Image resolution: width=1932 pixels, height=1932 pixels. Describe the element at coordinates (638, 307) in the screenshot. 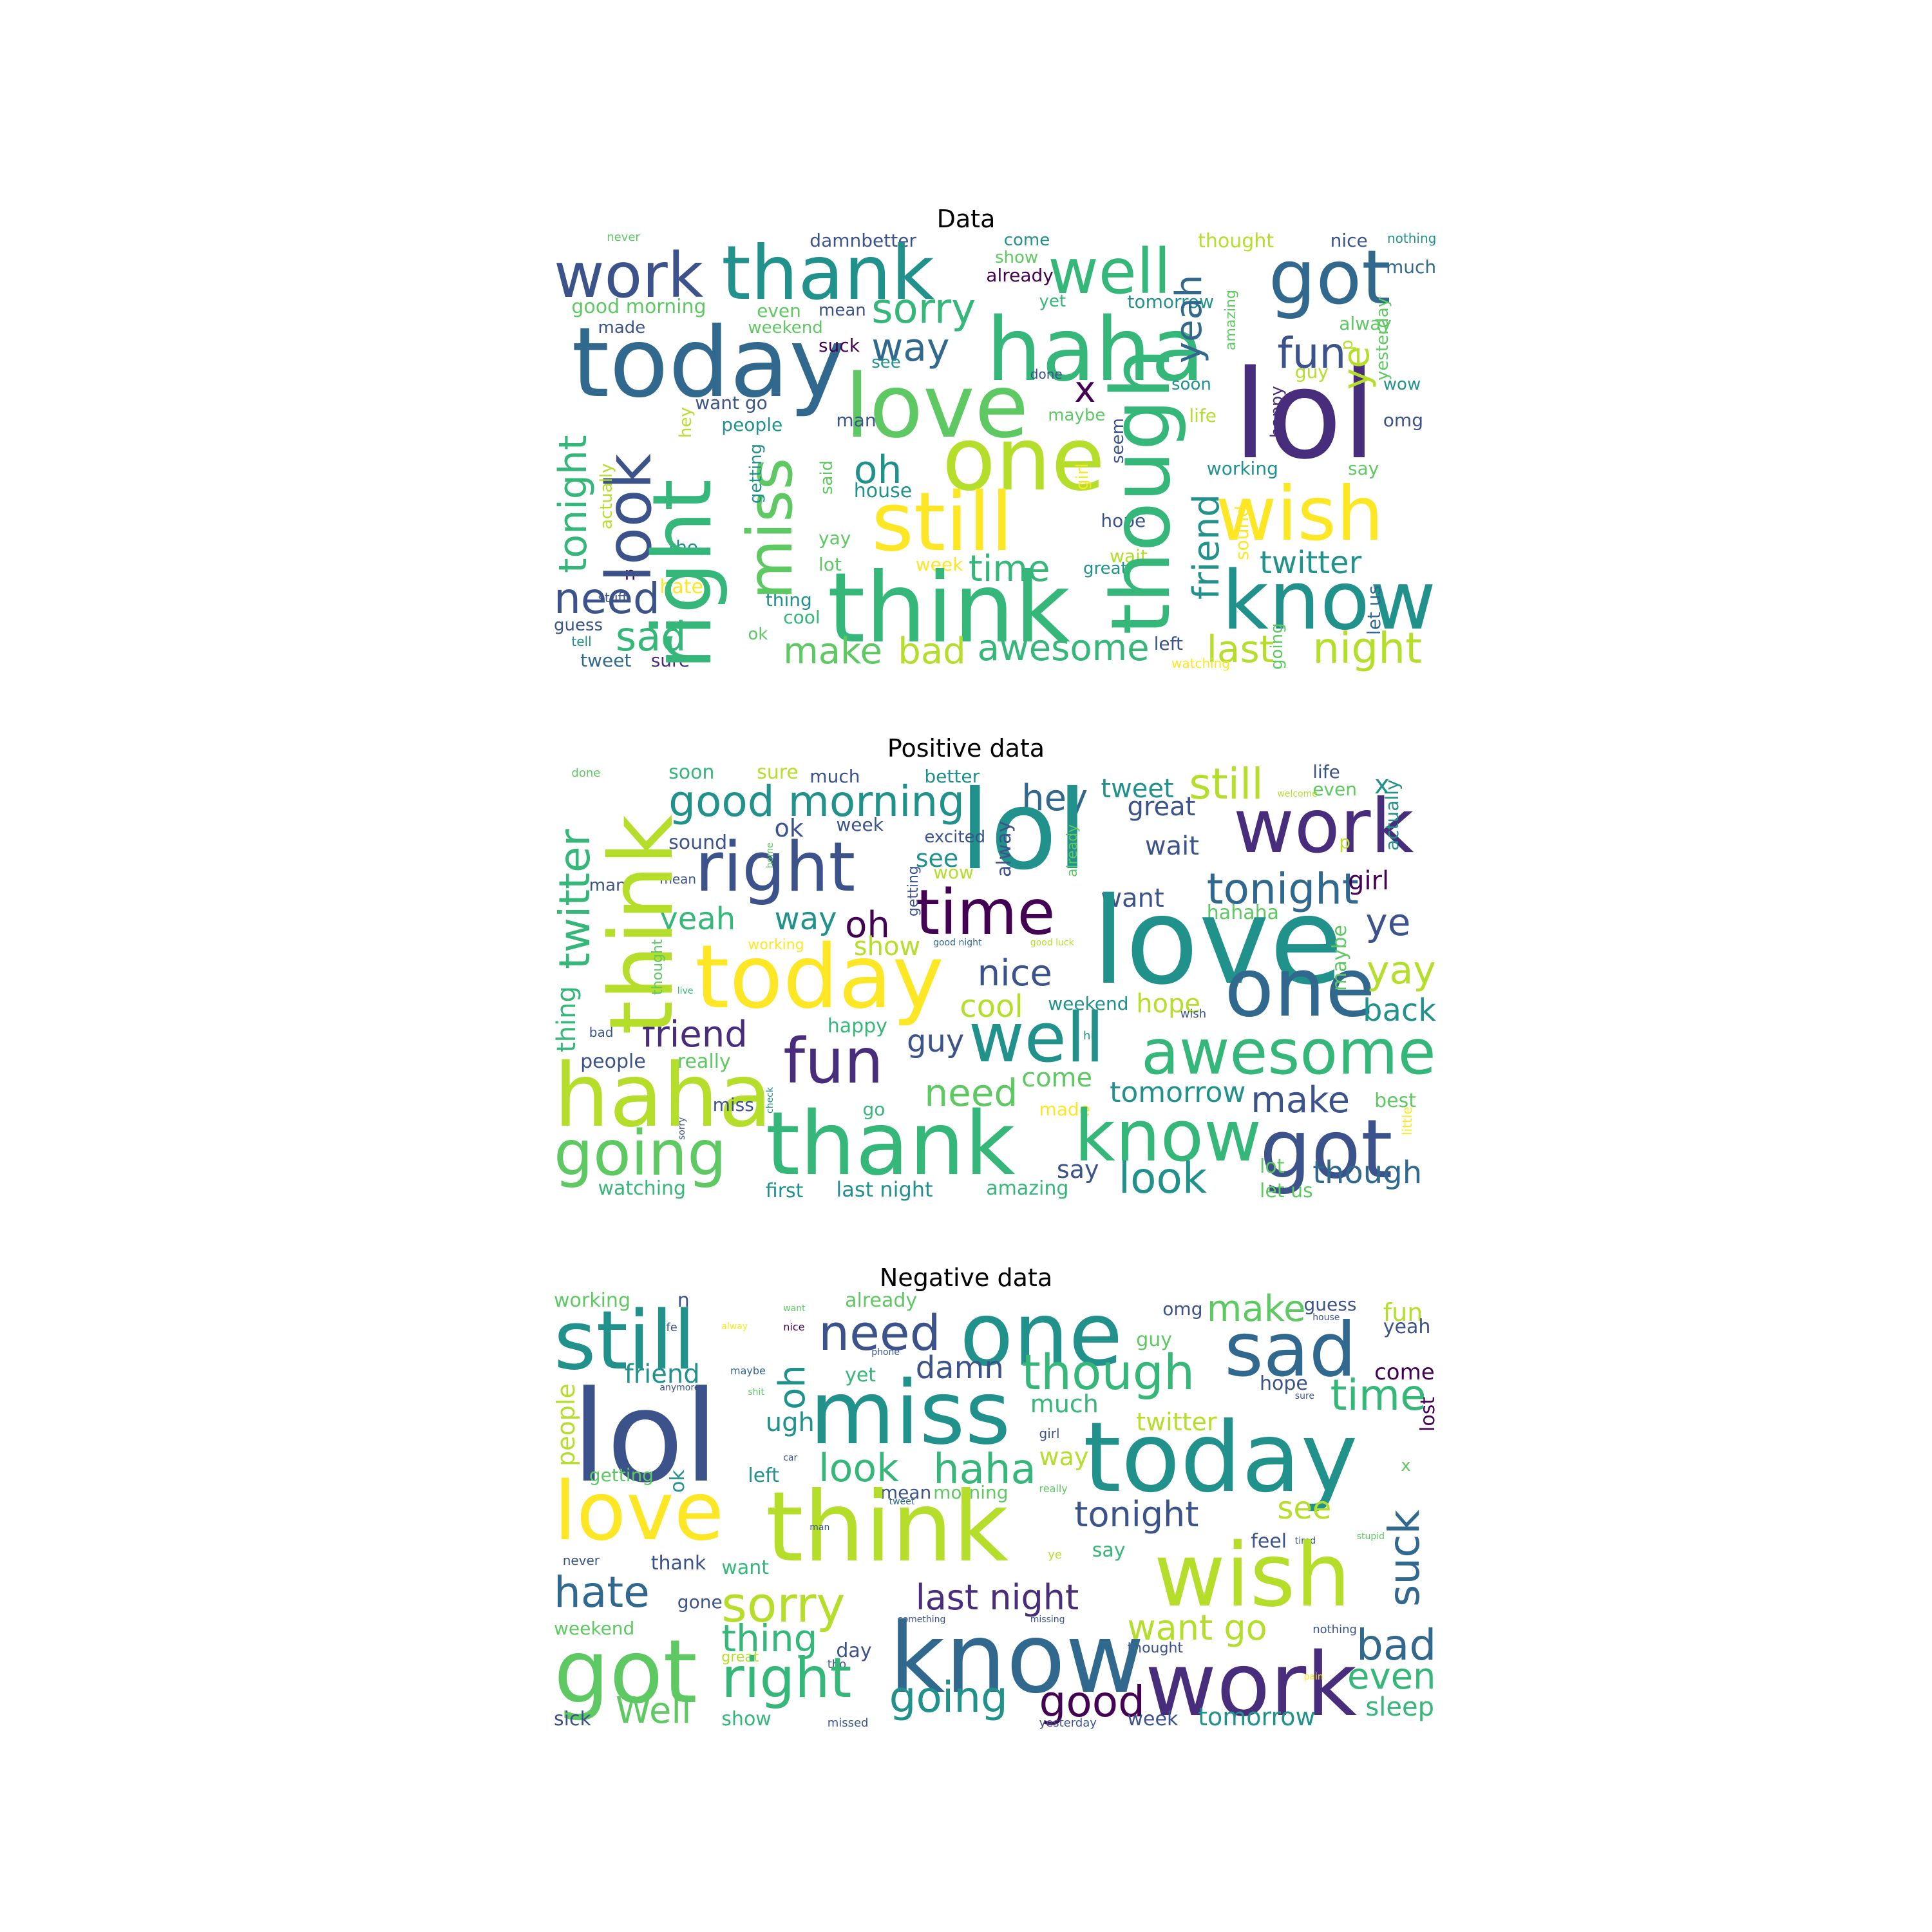

I see `cloud-word: good morning` at that location.